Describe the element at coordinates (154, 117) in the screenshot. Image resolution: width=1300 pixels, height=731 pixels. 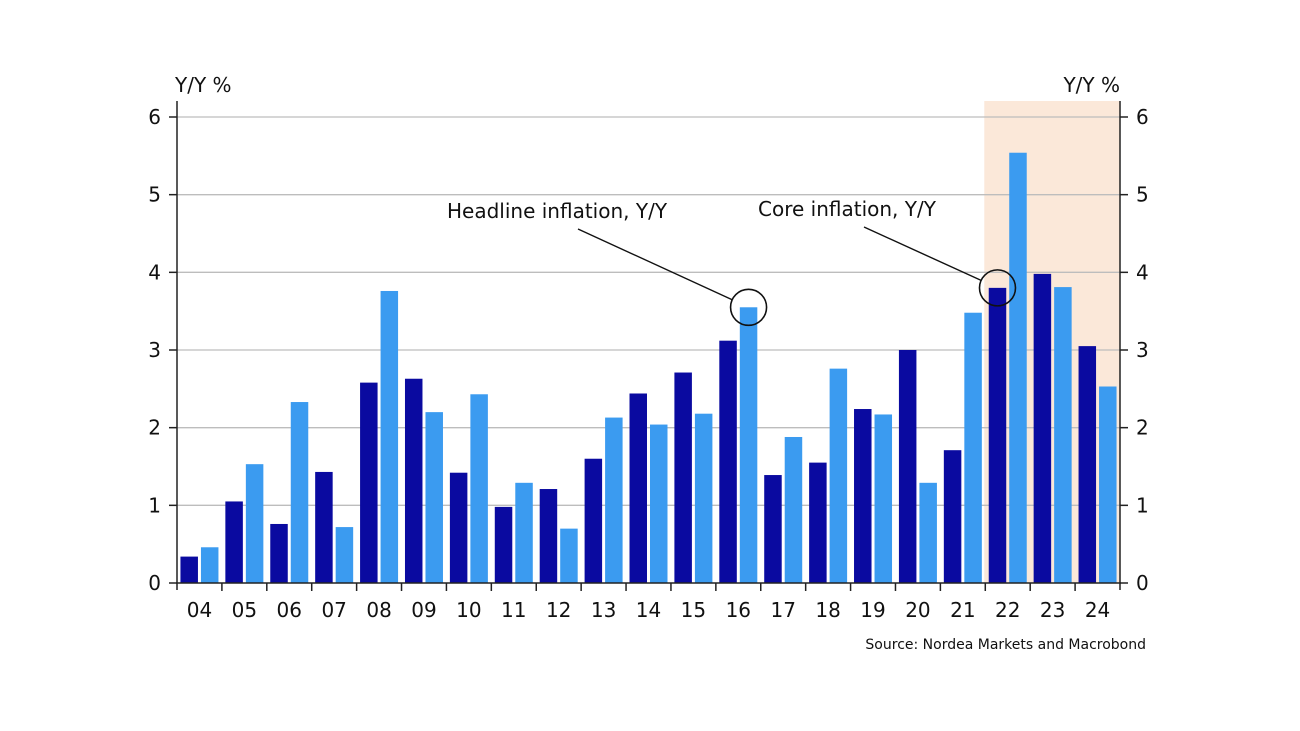
I see `y-tick-label-left: 6` at that location.